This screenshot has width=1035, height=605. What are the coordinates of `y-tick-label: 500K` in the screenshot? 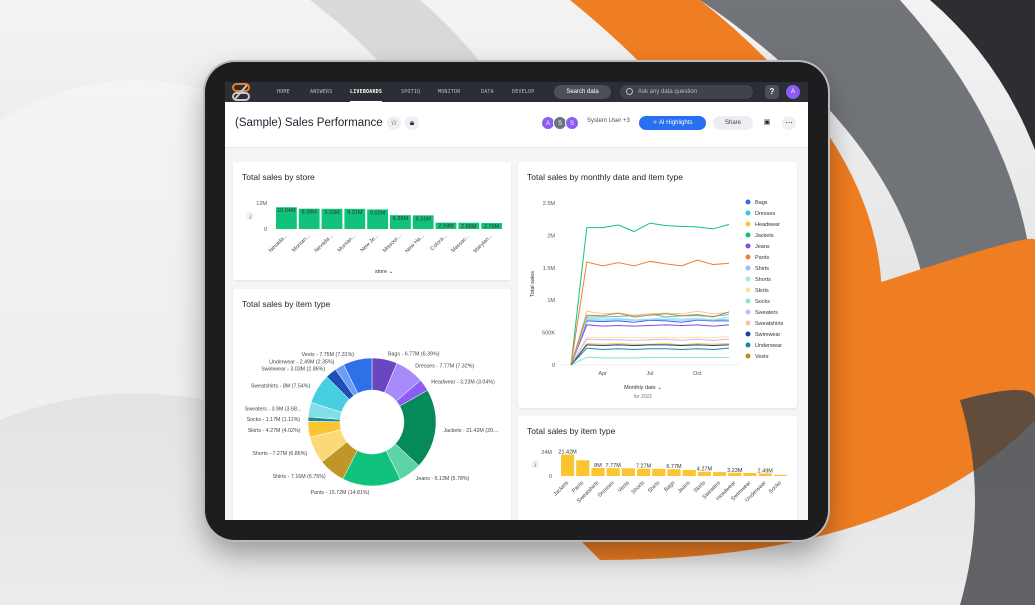 It's located at (548, 334).